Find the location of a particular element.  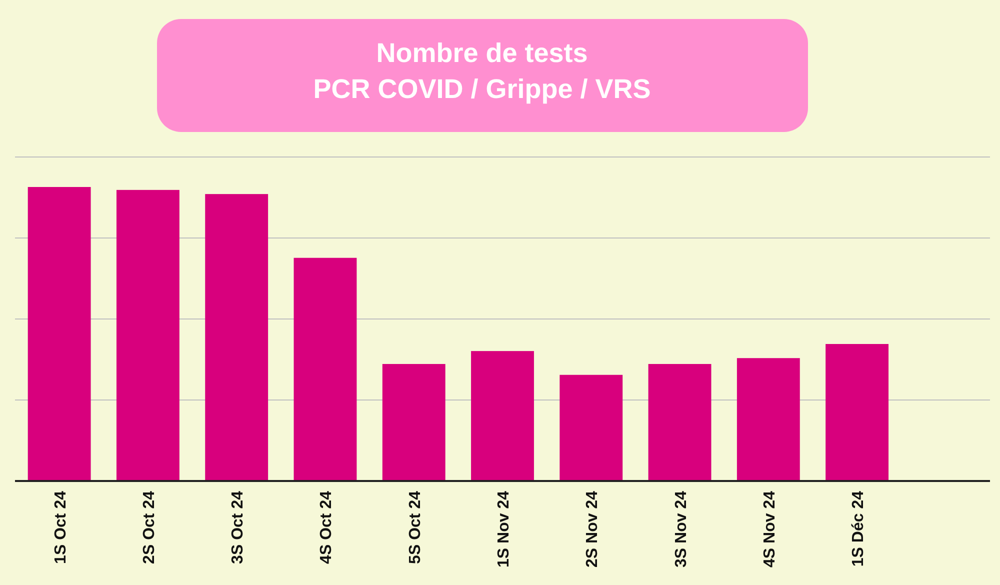

x-tick-label: 2S Oct 24 is located at coordinates (149, 527).